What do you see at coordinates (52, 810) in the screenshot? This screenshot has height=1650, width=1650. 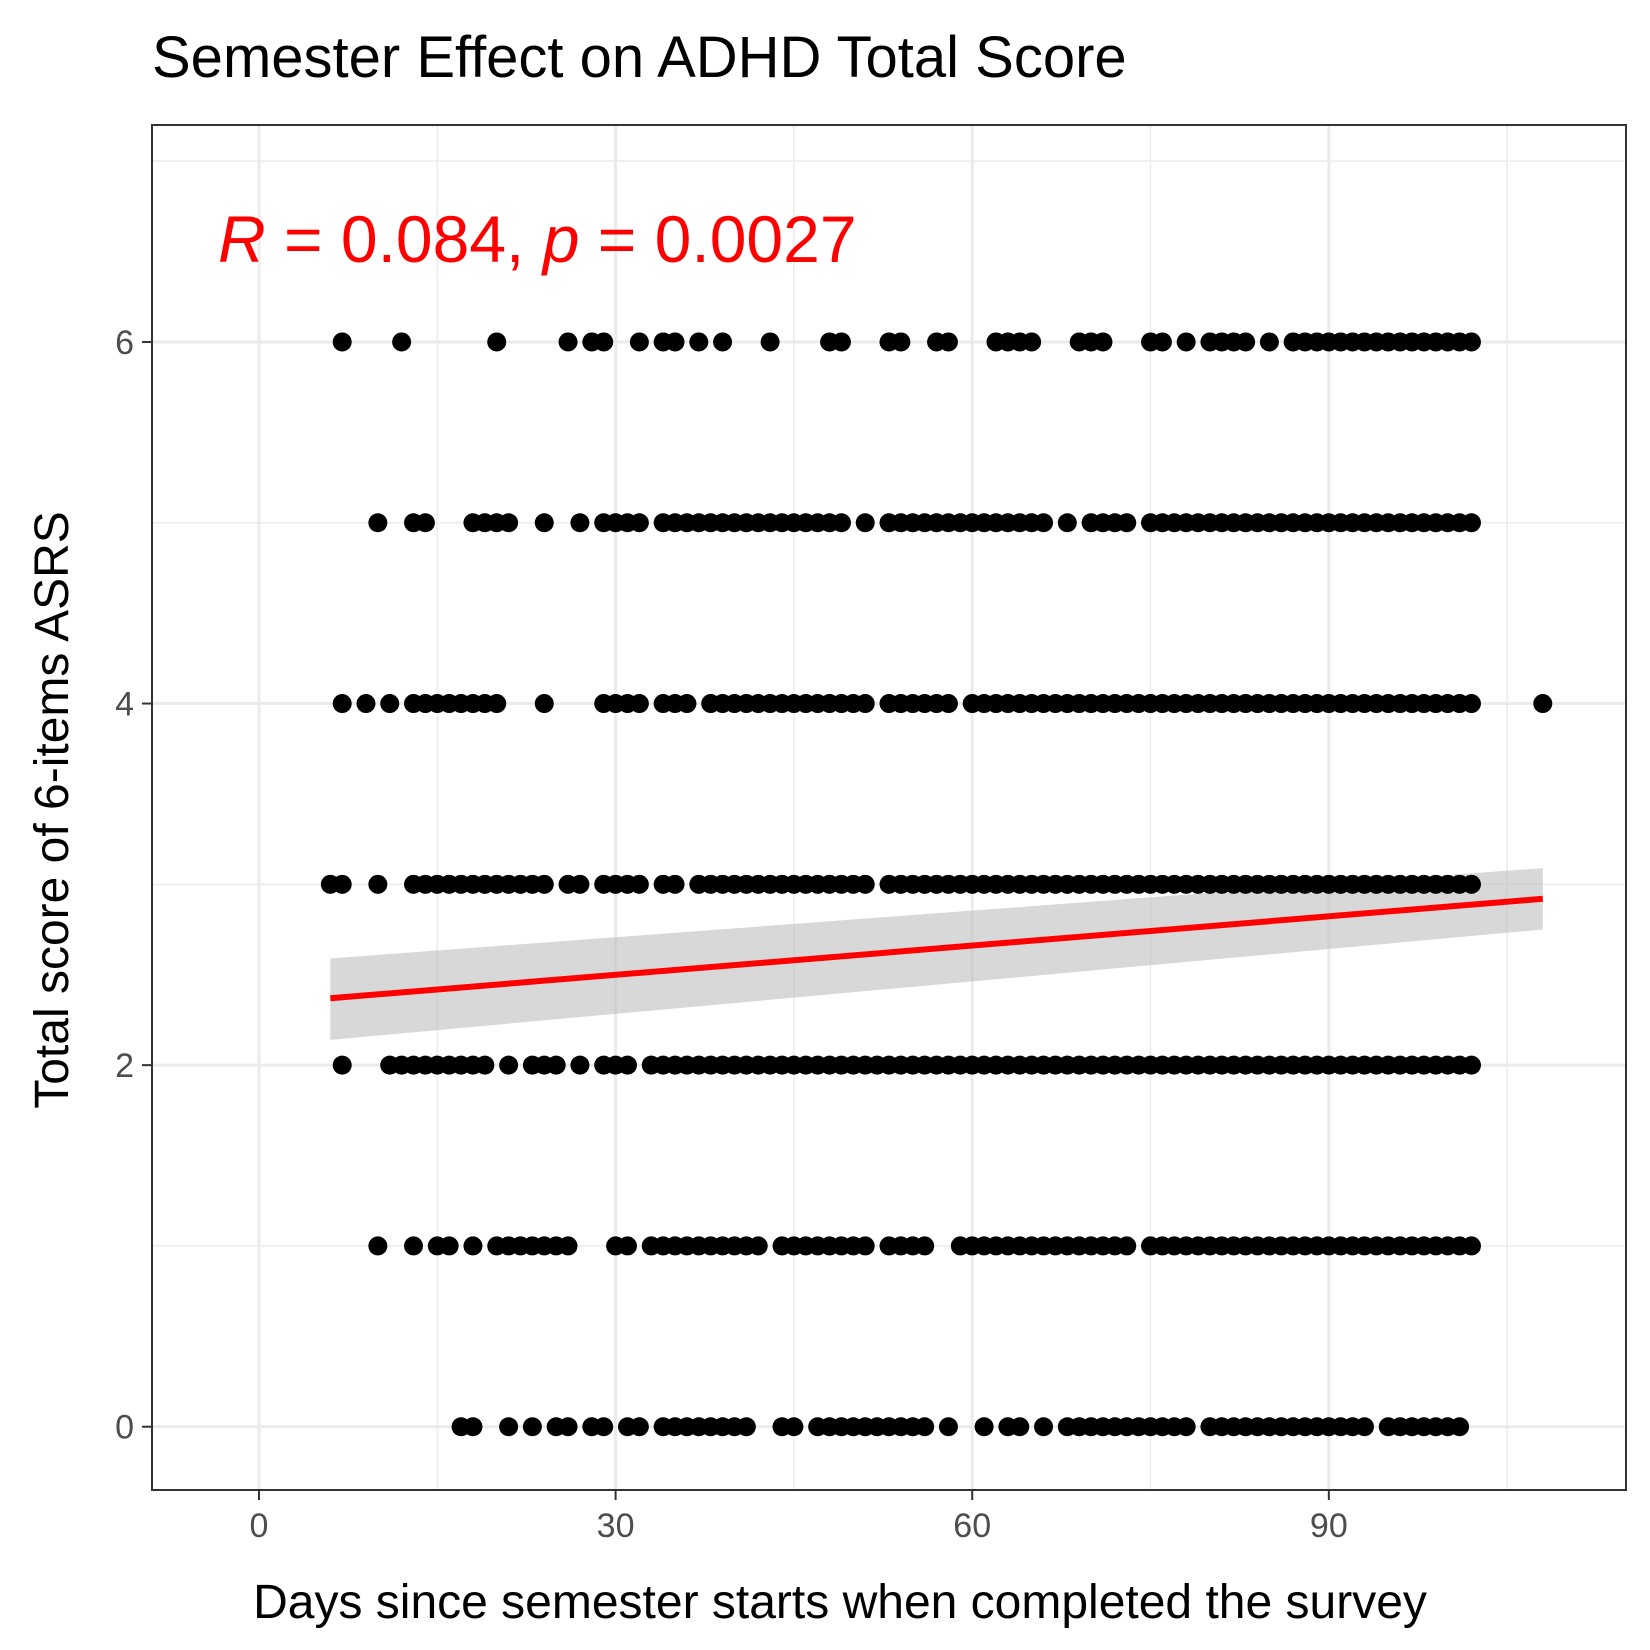 I see `y-axis-title: Total score of 6-items ASRS` at bounding box center [52, 810].